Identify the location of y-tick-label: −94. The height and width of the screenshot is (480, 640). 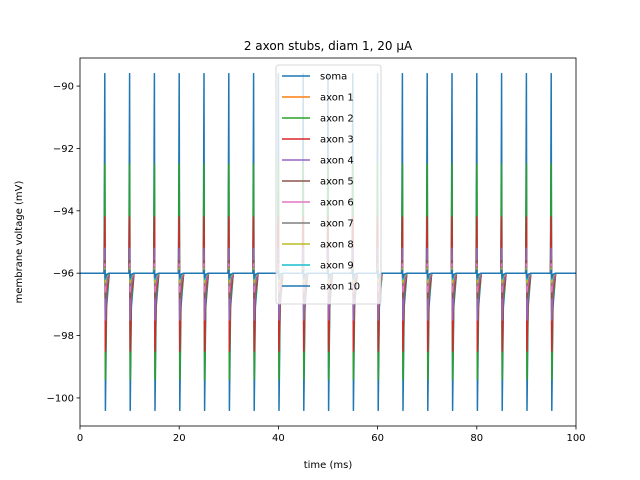
(63, 211).